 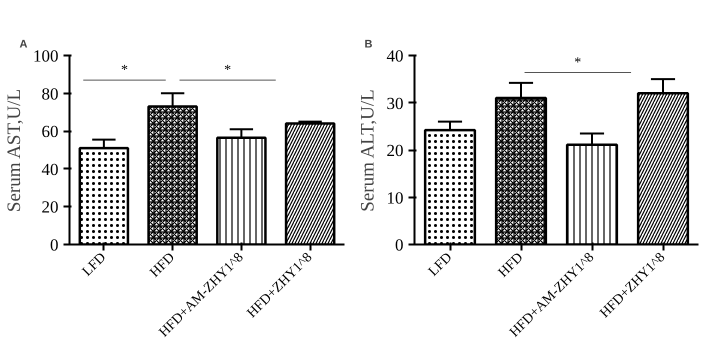 What do you see at coordinates (368, 150) in the screenshot?
I see `y-axis-title: Serum ALT,U/L` at bounding box center [368, 150].